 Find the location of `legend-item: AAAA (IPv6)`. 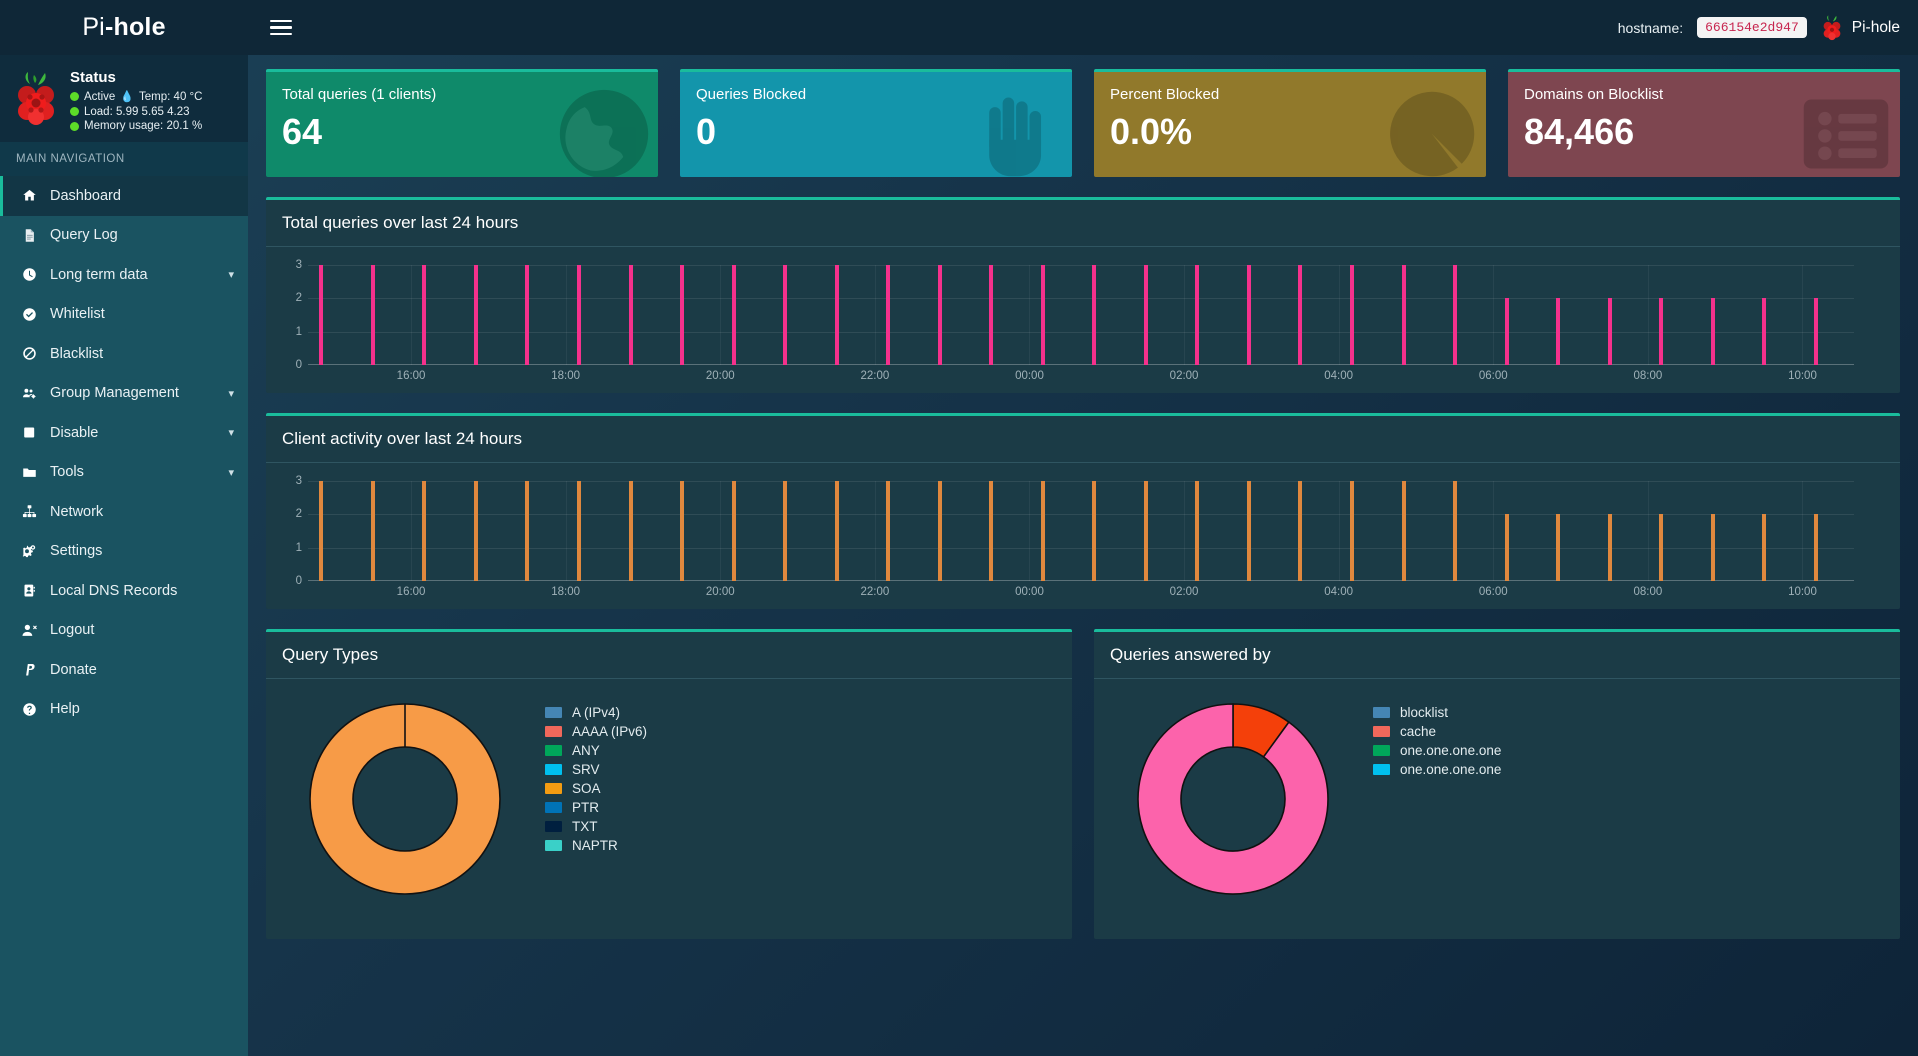

legend-item: AAAA (IPv6) is located at coordinates (800, 731).